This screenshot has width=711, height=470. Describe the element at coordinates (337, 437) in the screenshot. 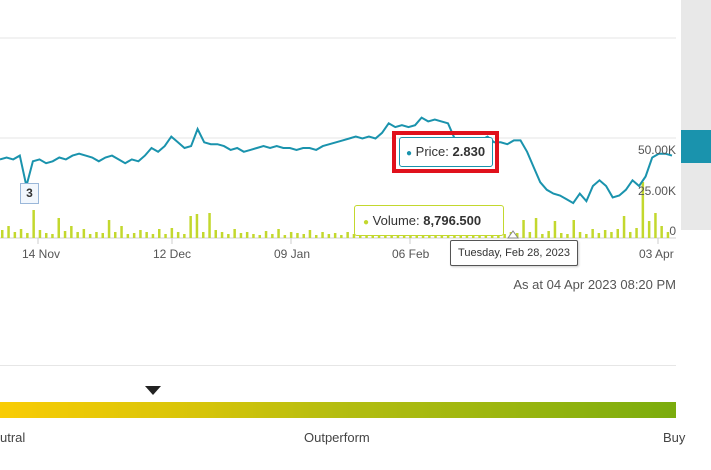

I see `rating-label-outperform: Outperform` at that location.